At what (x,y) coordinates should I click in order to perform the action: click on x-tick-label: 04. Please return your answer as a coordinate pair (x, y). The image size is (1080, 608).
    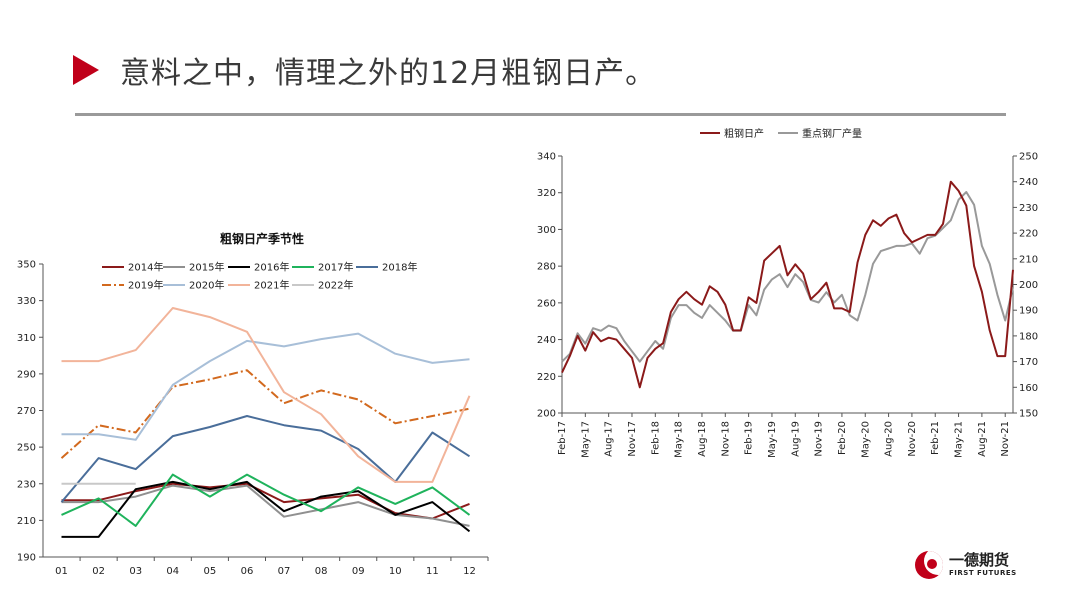
    Looking at the image, I should click on (172, 571).